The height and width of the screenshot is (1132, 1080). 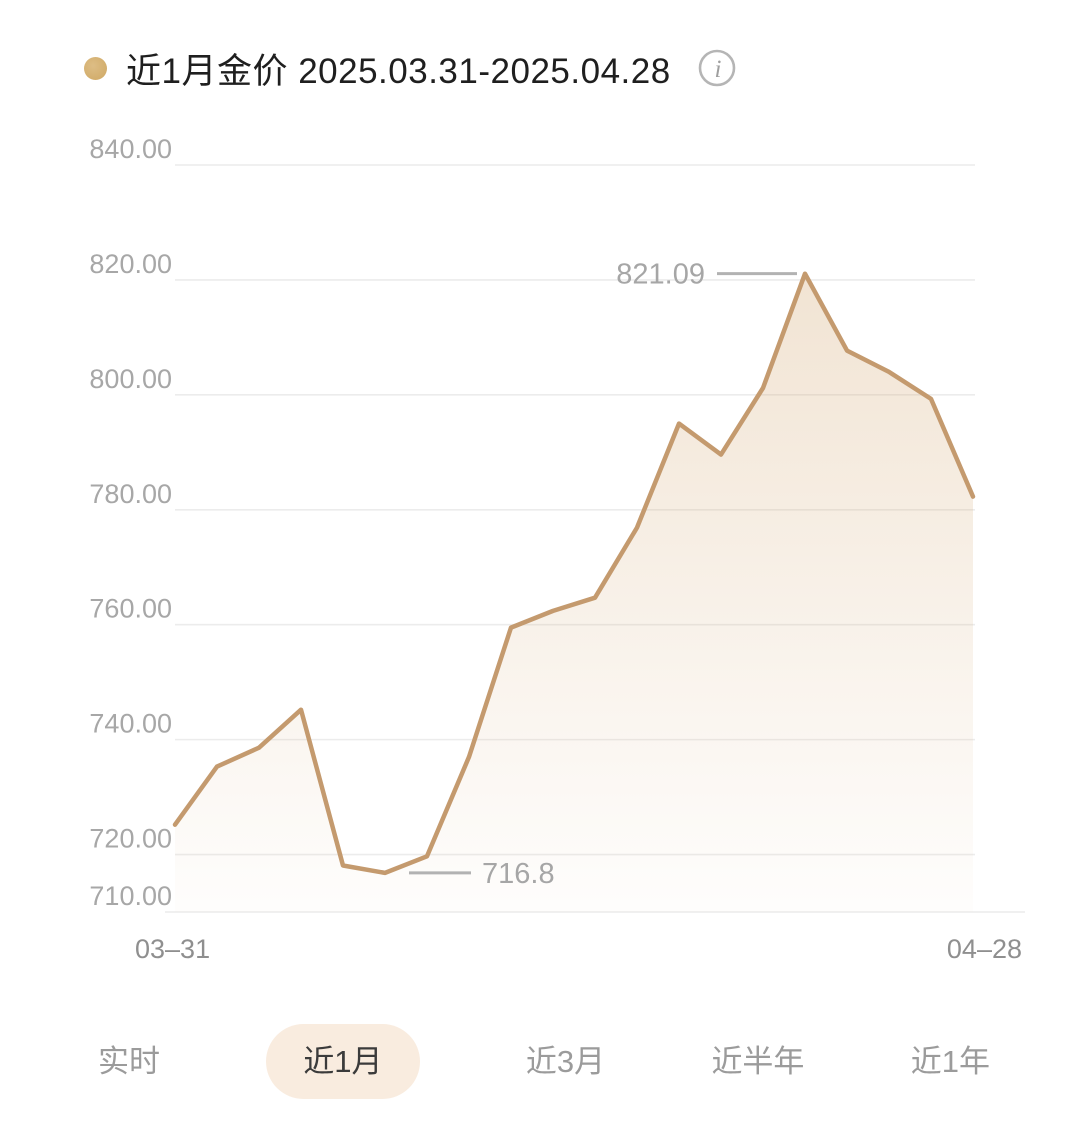 What do you see at coordinates (130, 264) in the screenshot?
I see `y-axis-tick-label: 820.00` at bounding box center [130, 264].